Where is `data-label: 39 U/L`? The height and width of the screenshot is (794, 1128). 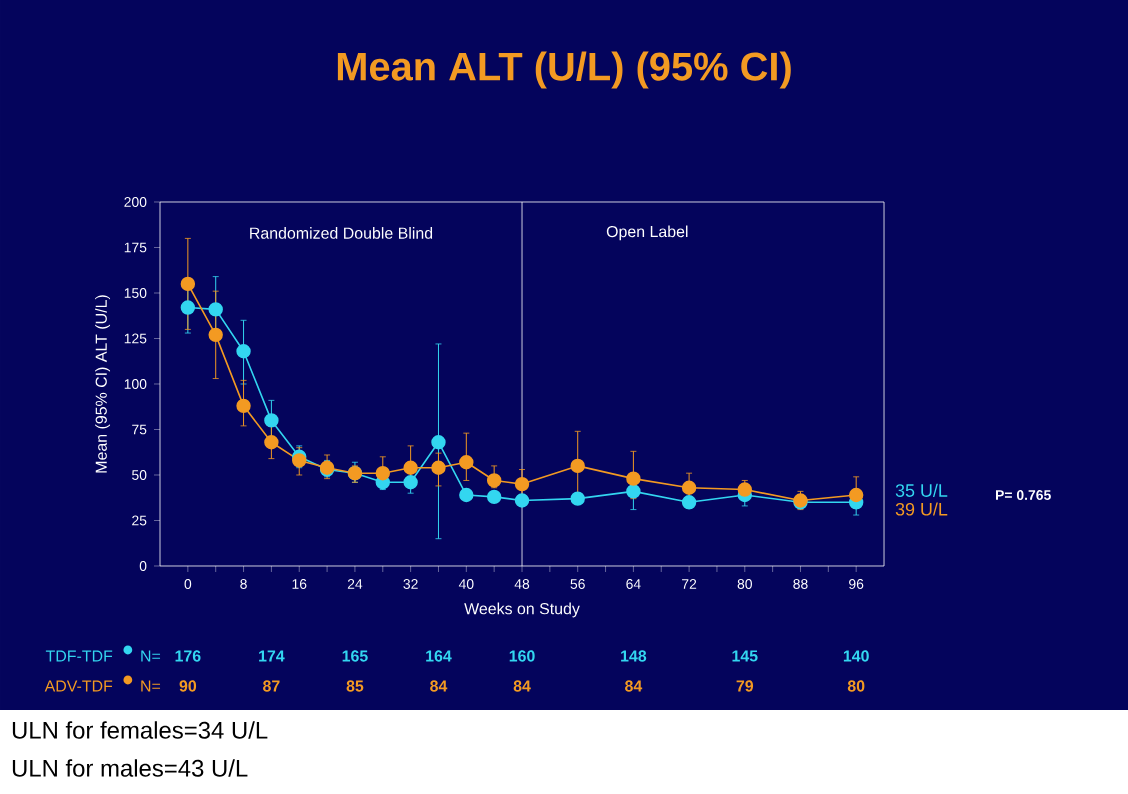
data-label: 39 U/L is located at coordinates (921, 509).